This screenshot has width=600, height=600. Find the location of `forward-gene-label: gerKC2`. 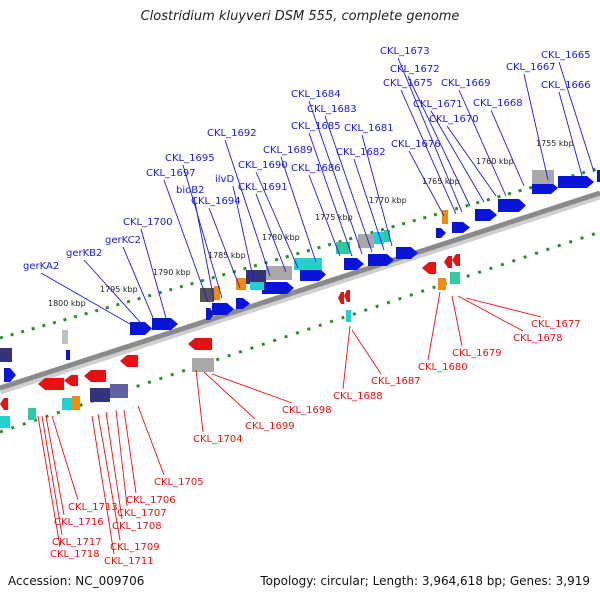

forward-gene-label: gerKC2 is located at coordinates (123, 240).